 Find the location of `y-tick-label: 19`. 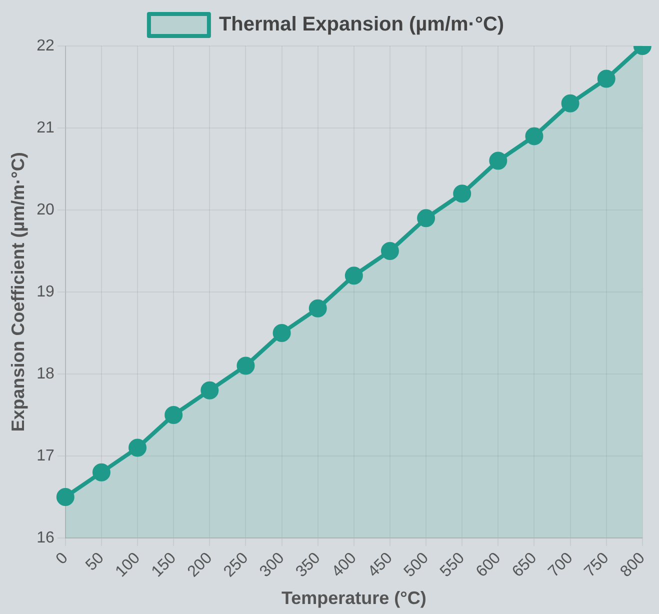

y-tick-label: 19 is located at coordinates (45, 291).